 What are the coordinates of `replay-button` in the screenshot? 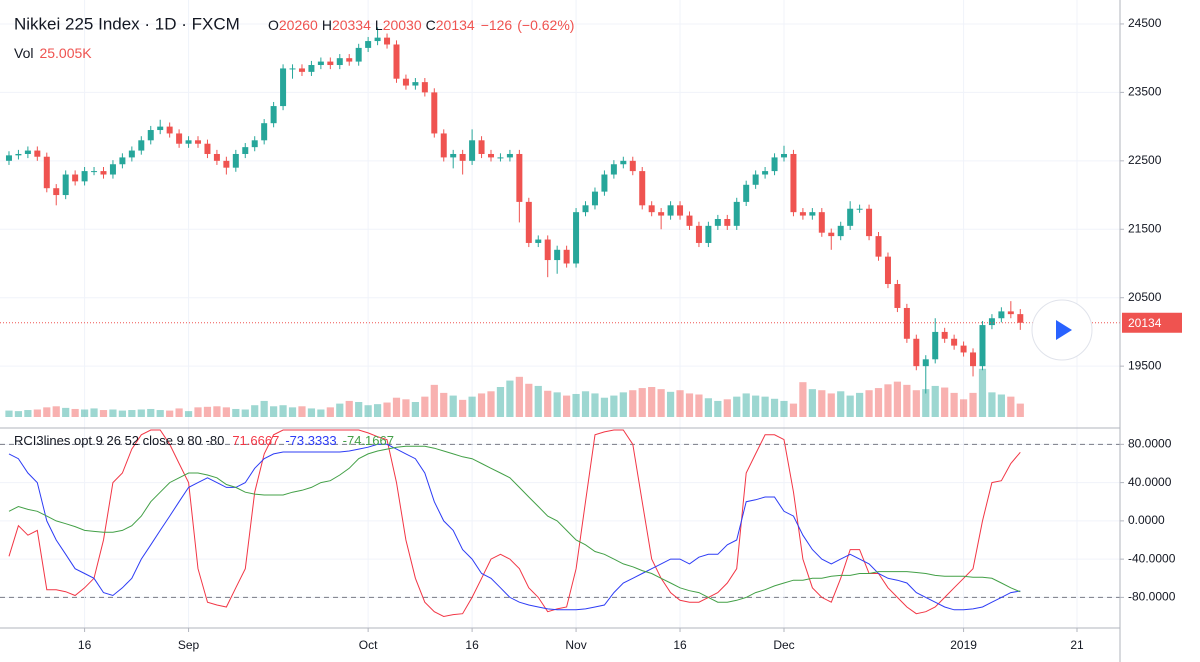 It's located at (1062, 330).